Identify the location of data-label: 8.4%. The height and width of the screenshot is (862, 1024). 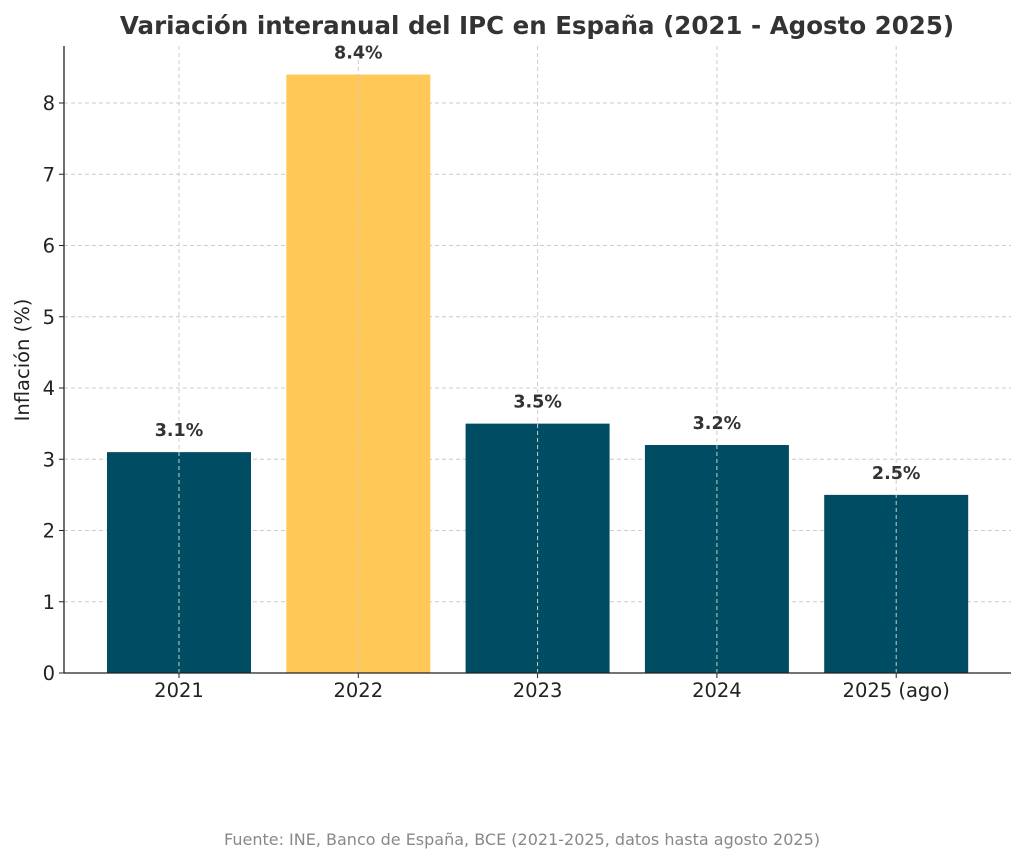
(358, 54).